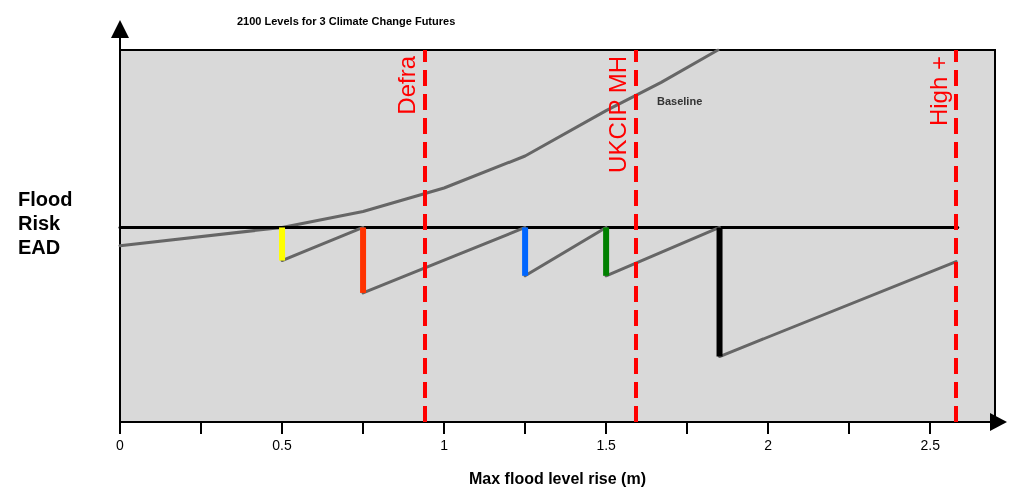 This screenshot has height=493, width=1010. Describe the element at coordinates (407, 85) in the screenshot. I see `ref-line-label: Defra` at that location.